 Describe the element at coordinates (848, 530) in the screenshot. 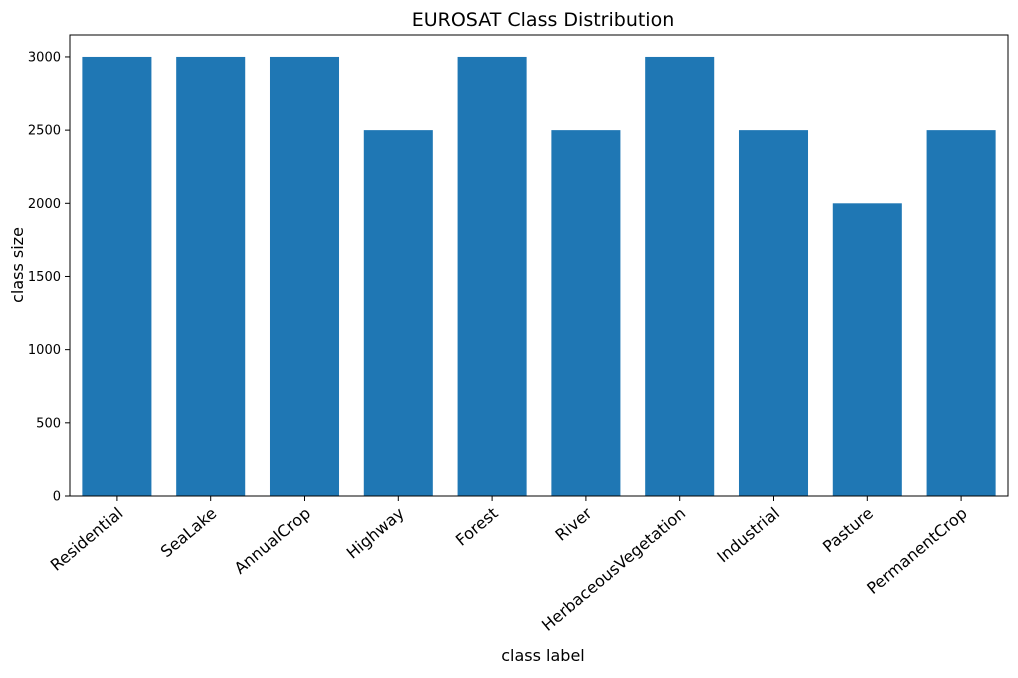

I see `x-tick-label: Pasture` at that location.